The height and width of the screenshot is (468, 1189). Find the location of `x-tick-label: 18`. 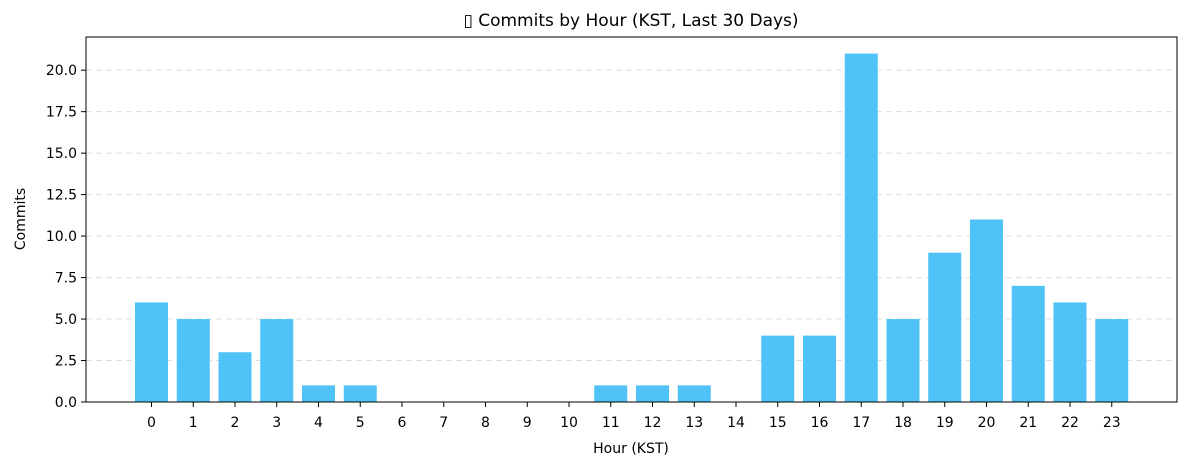

x-tick-label: 18 is located at coordinates (903, 423).